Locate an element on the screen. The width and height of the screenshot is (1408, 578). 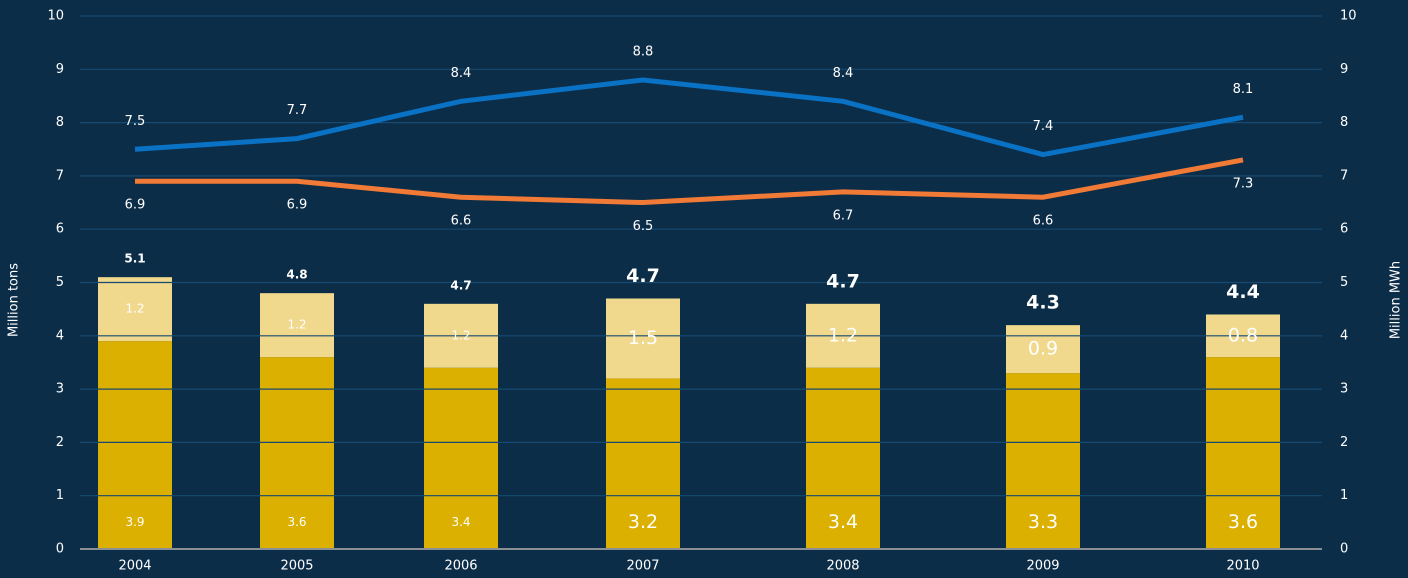
y-tick-label: 8 is located at coordinates (60, 122).